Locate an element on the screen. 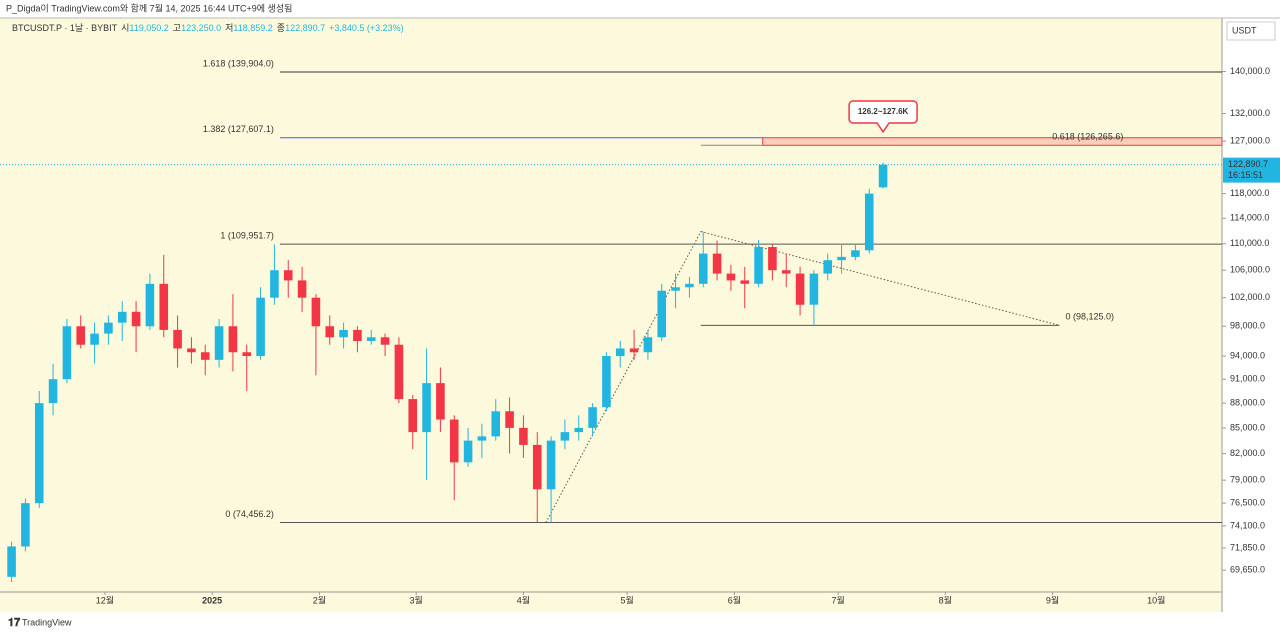  fib-level-label: 1.618 (139,904.0) is located at coordinates (238, 63).